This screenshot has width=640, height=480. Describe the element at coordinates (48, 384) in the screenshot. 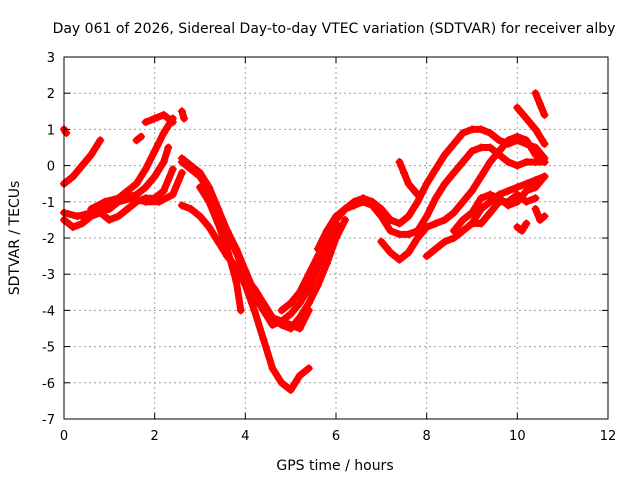

I see `y-tick-label: -6` at that location.